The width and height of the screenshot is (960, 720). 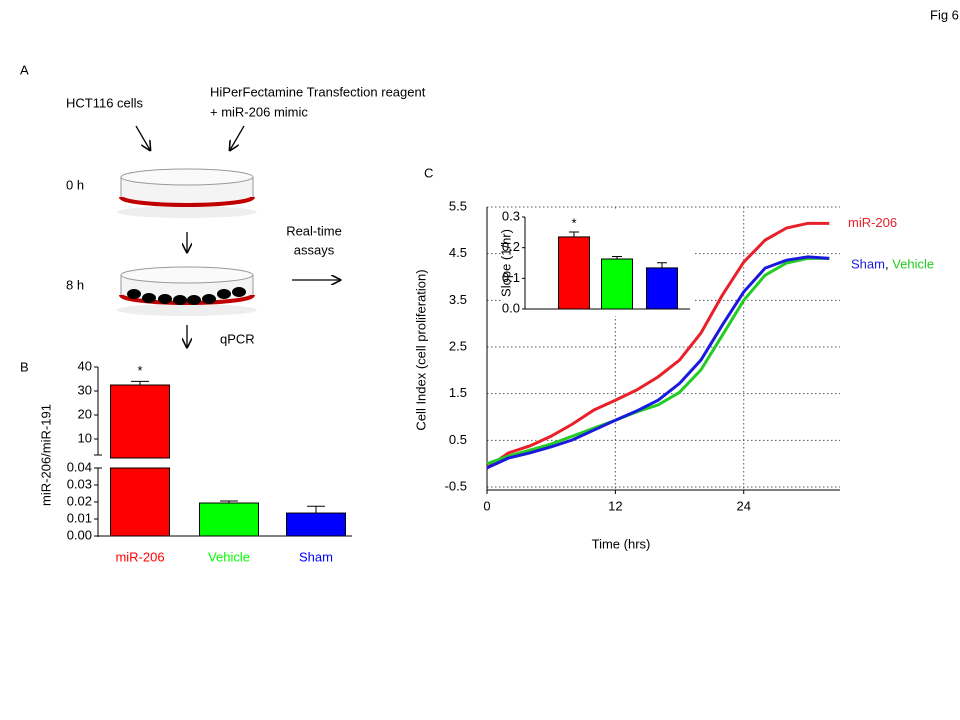 I want to click on qpcr-label: qPCR, so click(x=237, y=338).